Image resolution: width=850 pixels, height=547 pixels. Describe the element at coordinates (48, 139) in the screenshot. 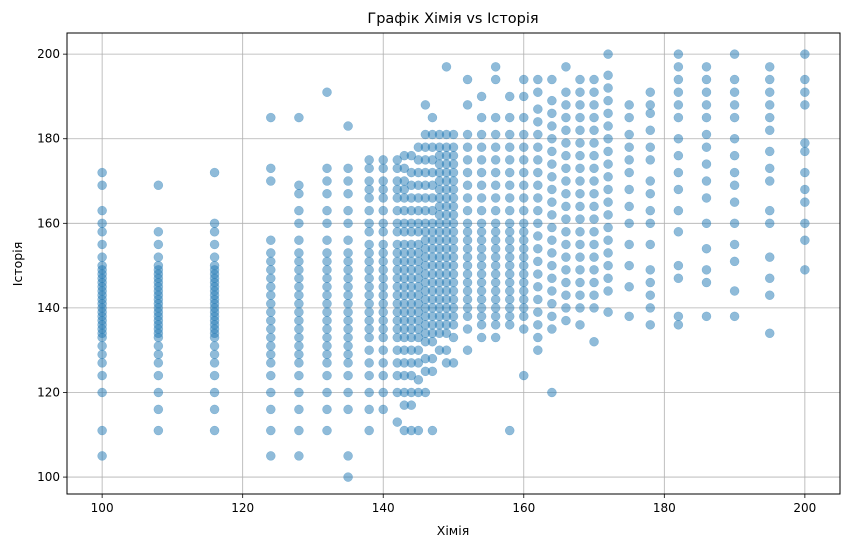

I see `y-tick-label: 180` at that location.